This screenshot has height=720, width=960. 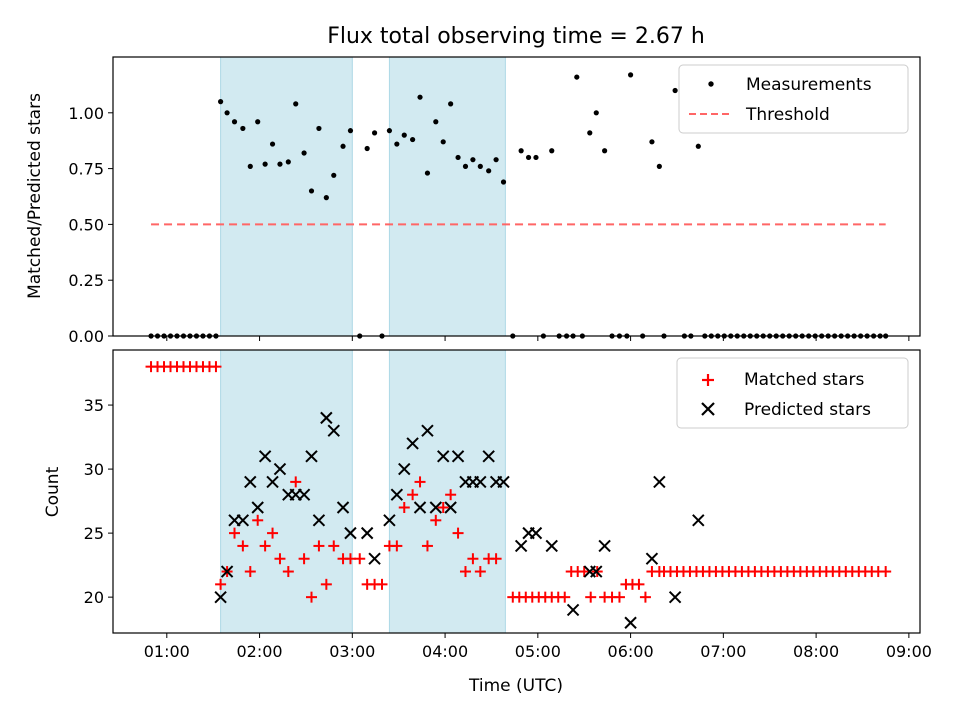 I want to click on y-tick-label: 1.00, so click(x=86, y=113).